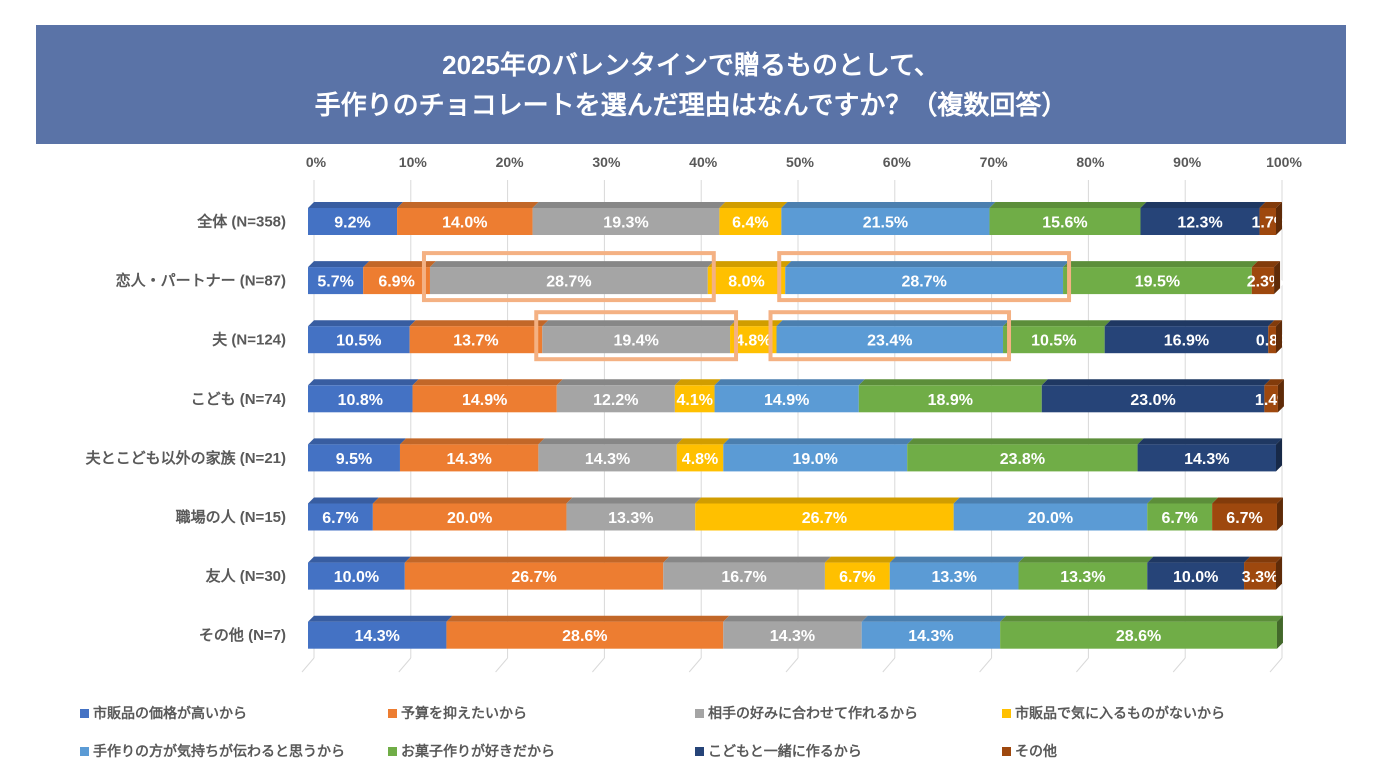 Image resolution: width=1381 pixels, height=775 pixels. I want to click on data-label: 23.4%, so click(889, 341).